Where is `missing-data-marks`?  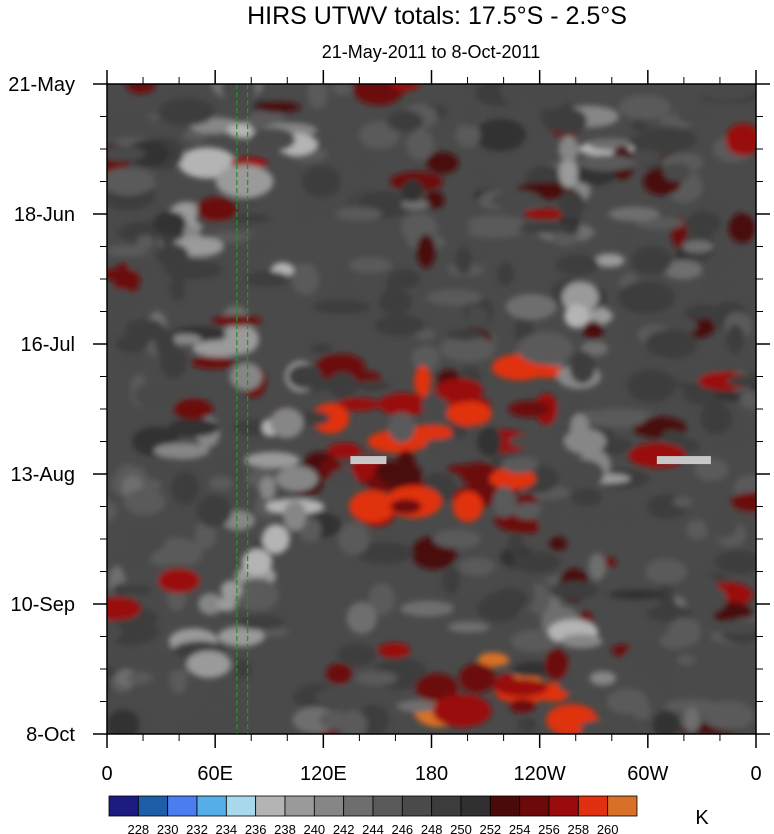
missing-data-marks is located at coordinates (530, 460).